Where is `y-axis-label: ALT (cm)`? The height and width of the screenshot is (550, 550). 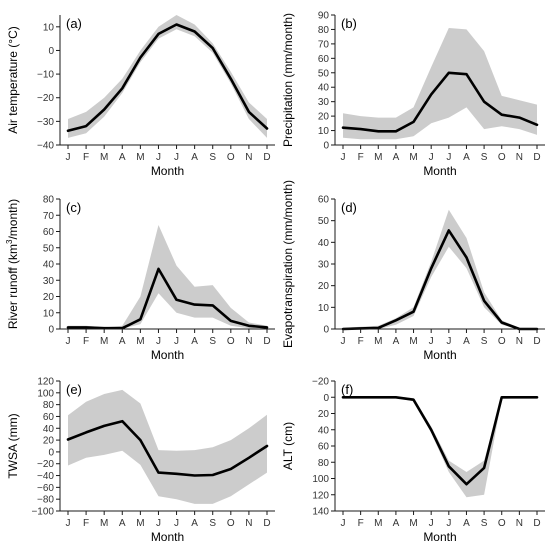 y-axis-label: ALT (cm) is located at coordinates (288, 446).